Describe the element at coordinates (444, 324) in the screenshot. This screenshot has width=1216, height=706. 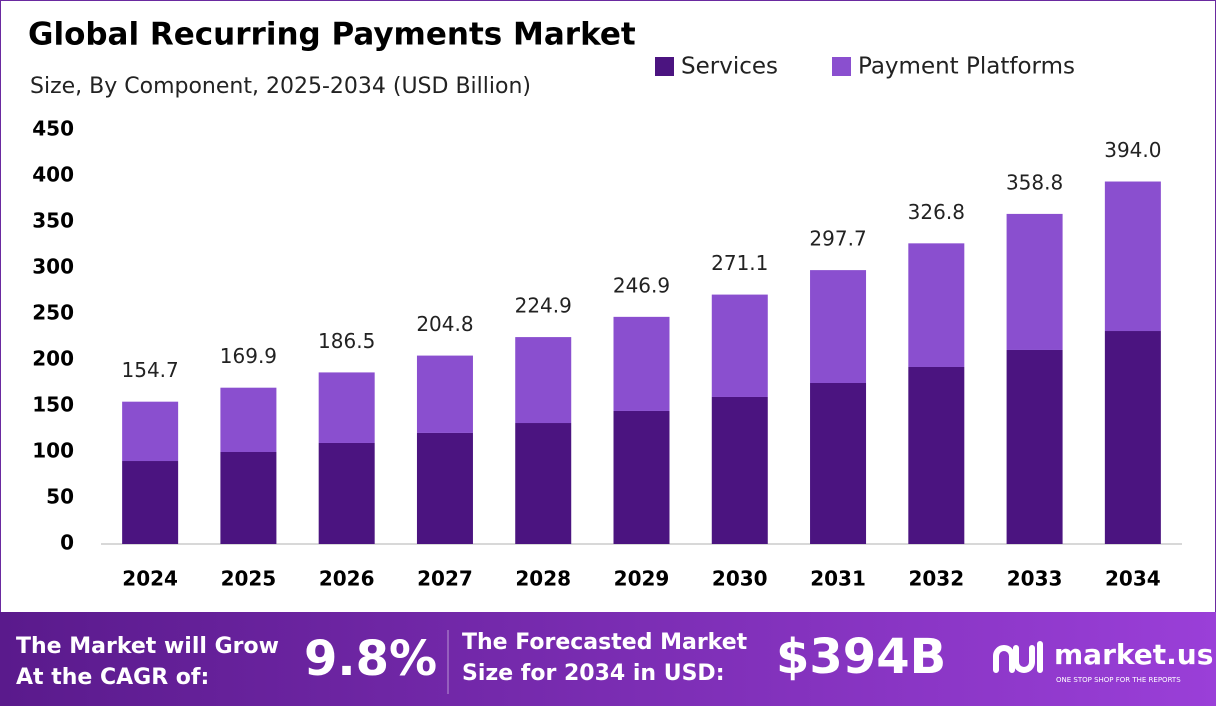
I see `total-label: 204.8` at that location.